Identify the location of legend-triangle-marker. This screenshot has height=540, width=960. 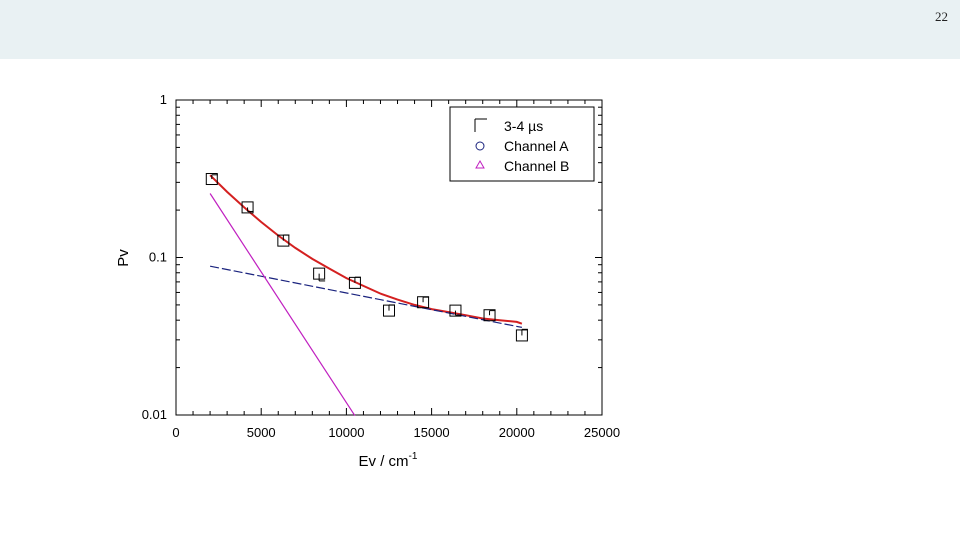
(480, 164).